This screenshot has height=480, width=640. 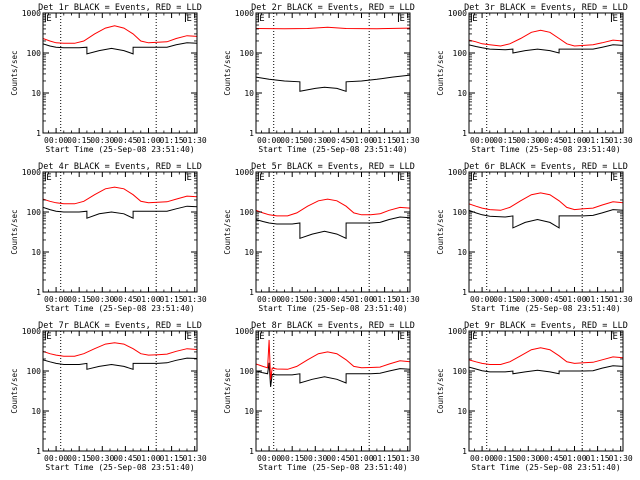 What do you see at coordinates (120, 8) in the screenshot?
I see `chart-title: Det 1r BLACK = Events, RED = LLD` at bounding box center [120, 8].